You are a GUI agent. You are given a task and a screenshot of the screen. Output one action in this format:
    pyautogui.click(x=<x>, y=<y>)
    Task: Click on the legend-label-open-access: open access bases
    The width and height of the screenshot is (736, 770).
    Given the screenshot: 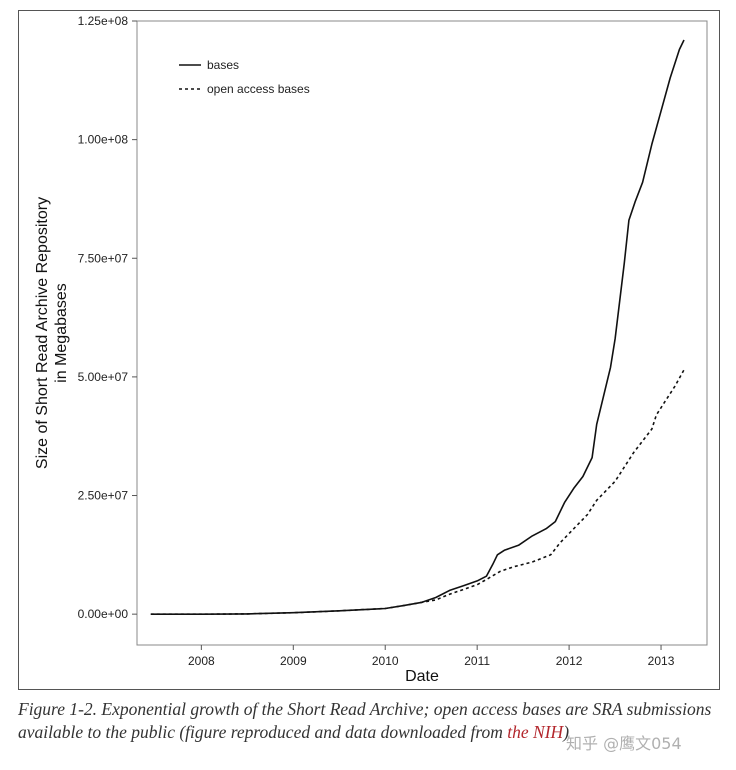 What is the action you would take?
    pyautogui.click(x=258, y=89)
    